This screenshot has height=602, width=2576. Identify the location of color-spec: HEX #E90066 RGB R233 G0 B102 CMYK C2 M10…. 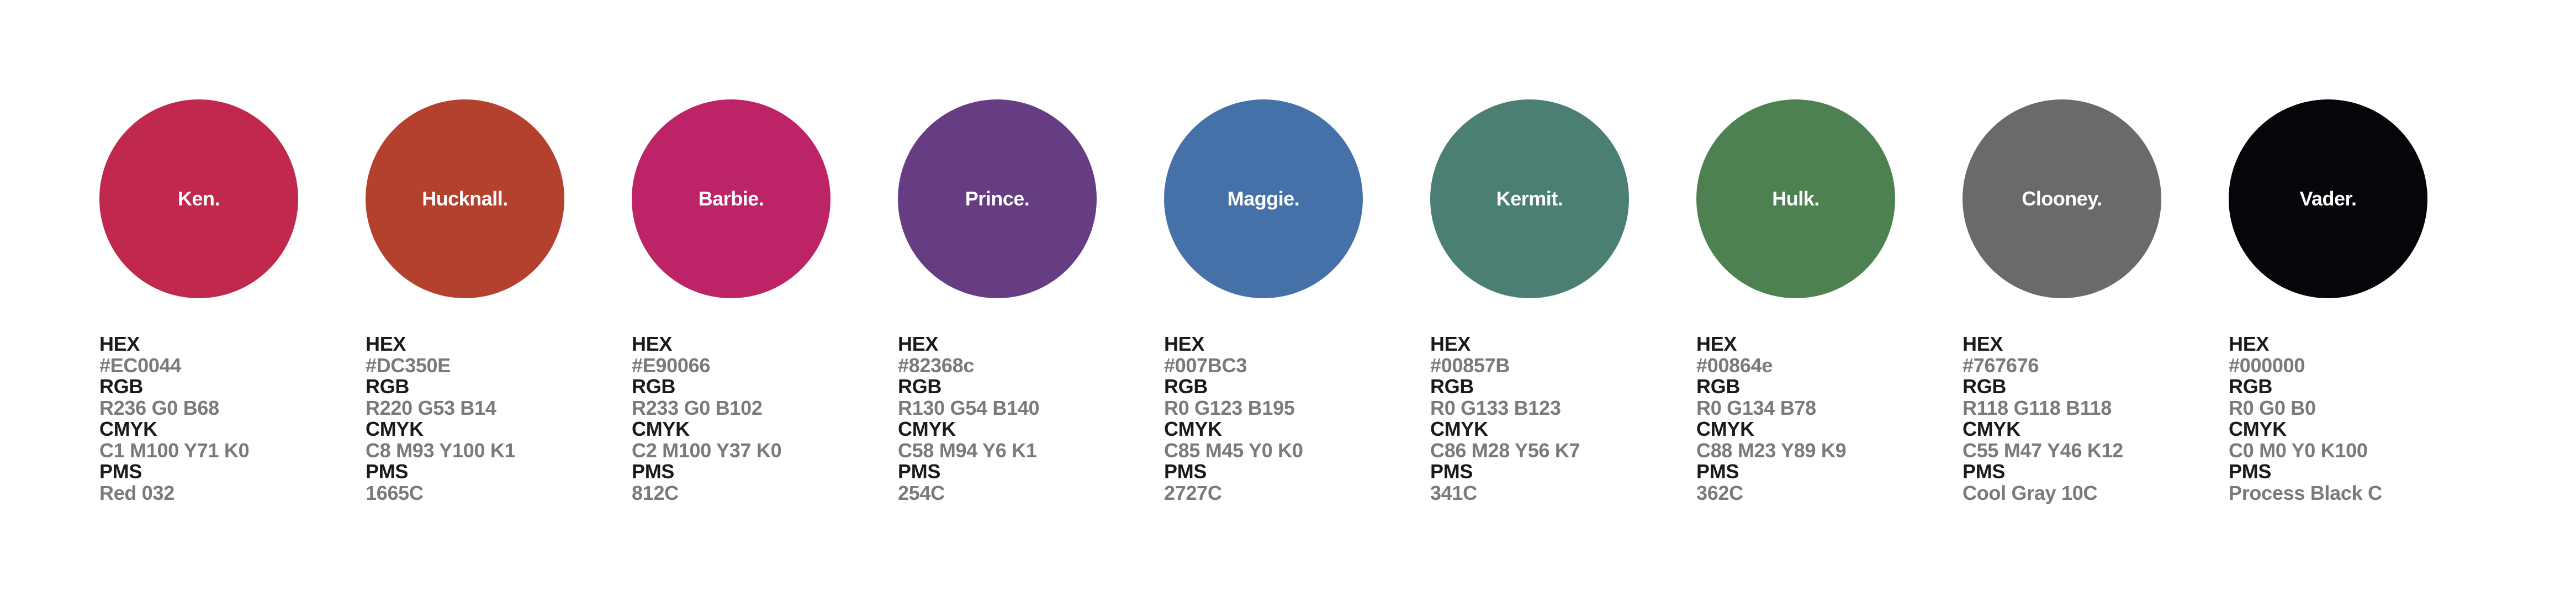
(750, 418).